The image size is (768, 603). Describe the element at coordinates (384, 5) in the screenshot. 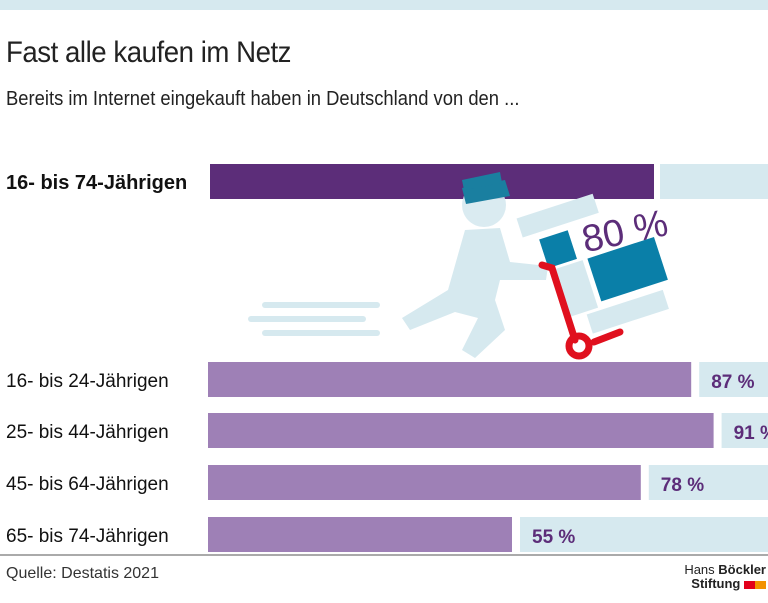

I see `top-stripe` at that location.